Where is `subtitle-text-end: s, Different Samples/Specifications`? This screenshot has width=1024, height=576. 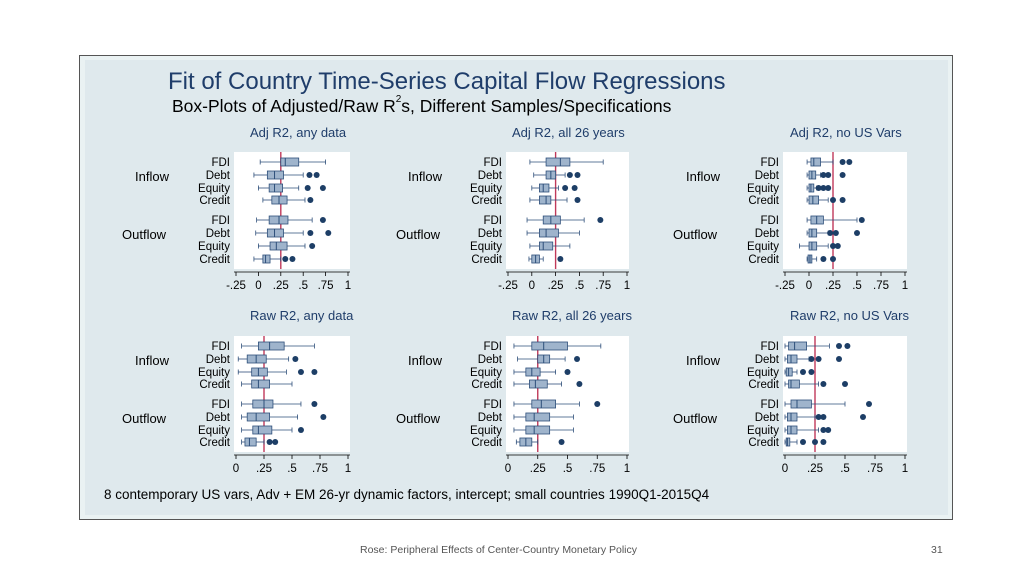
subtitle-text-end: s, Different Samples/Specifications is located at coordinates (536, 106).